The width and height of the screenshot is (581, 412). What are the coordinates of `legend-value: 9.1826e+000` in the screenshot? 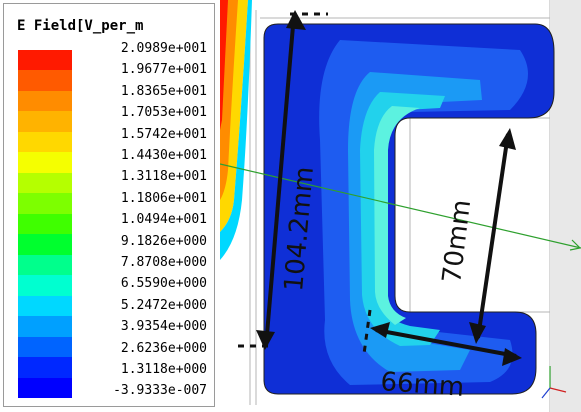 It's located at (163, 241).